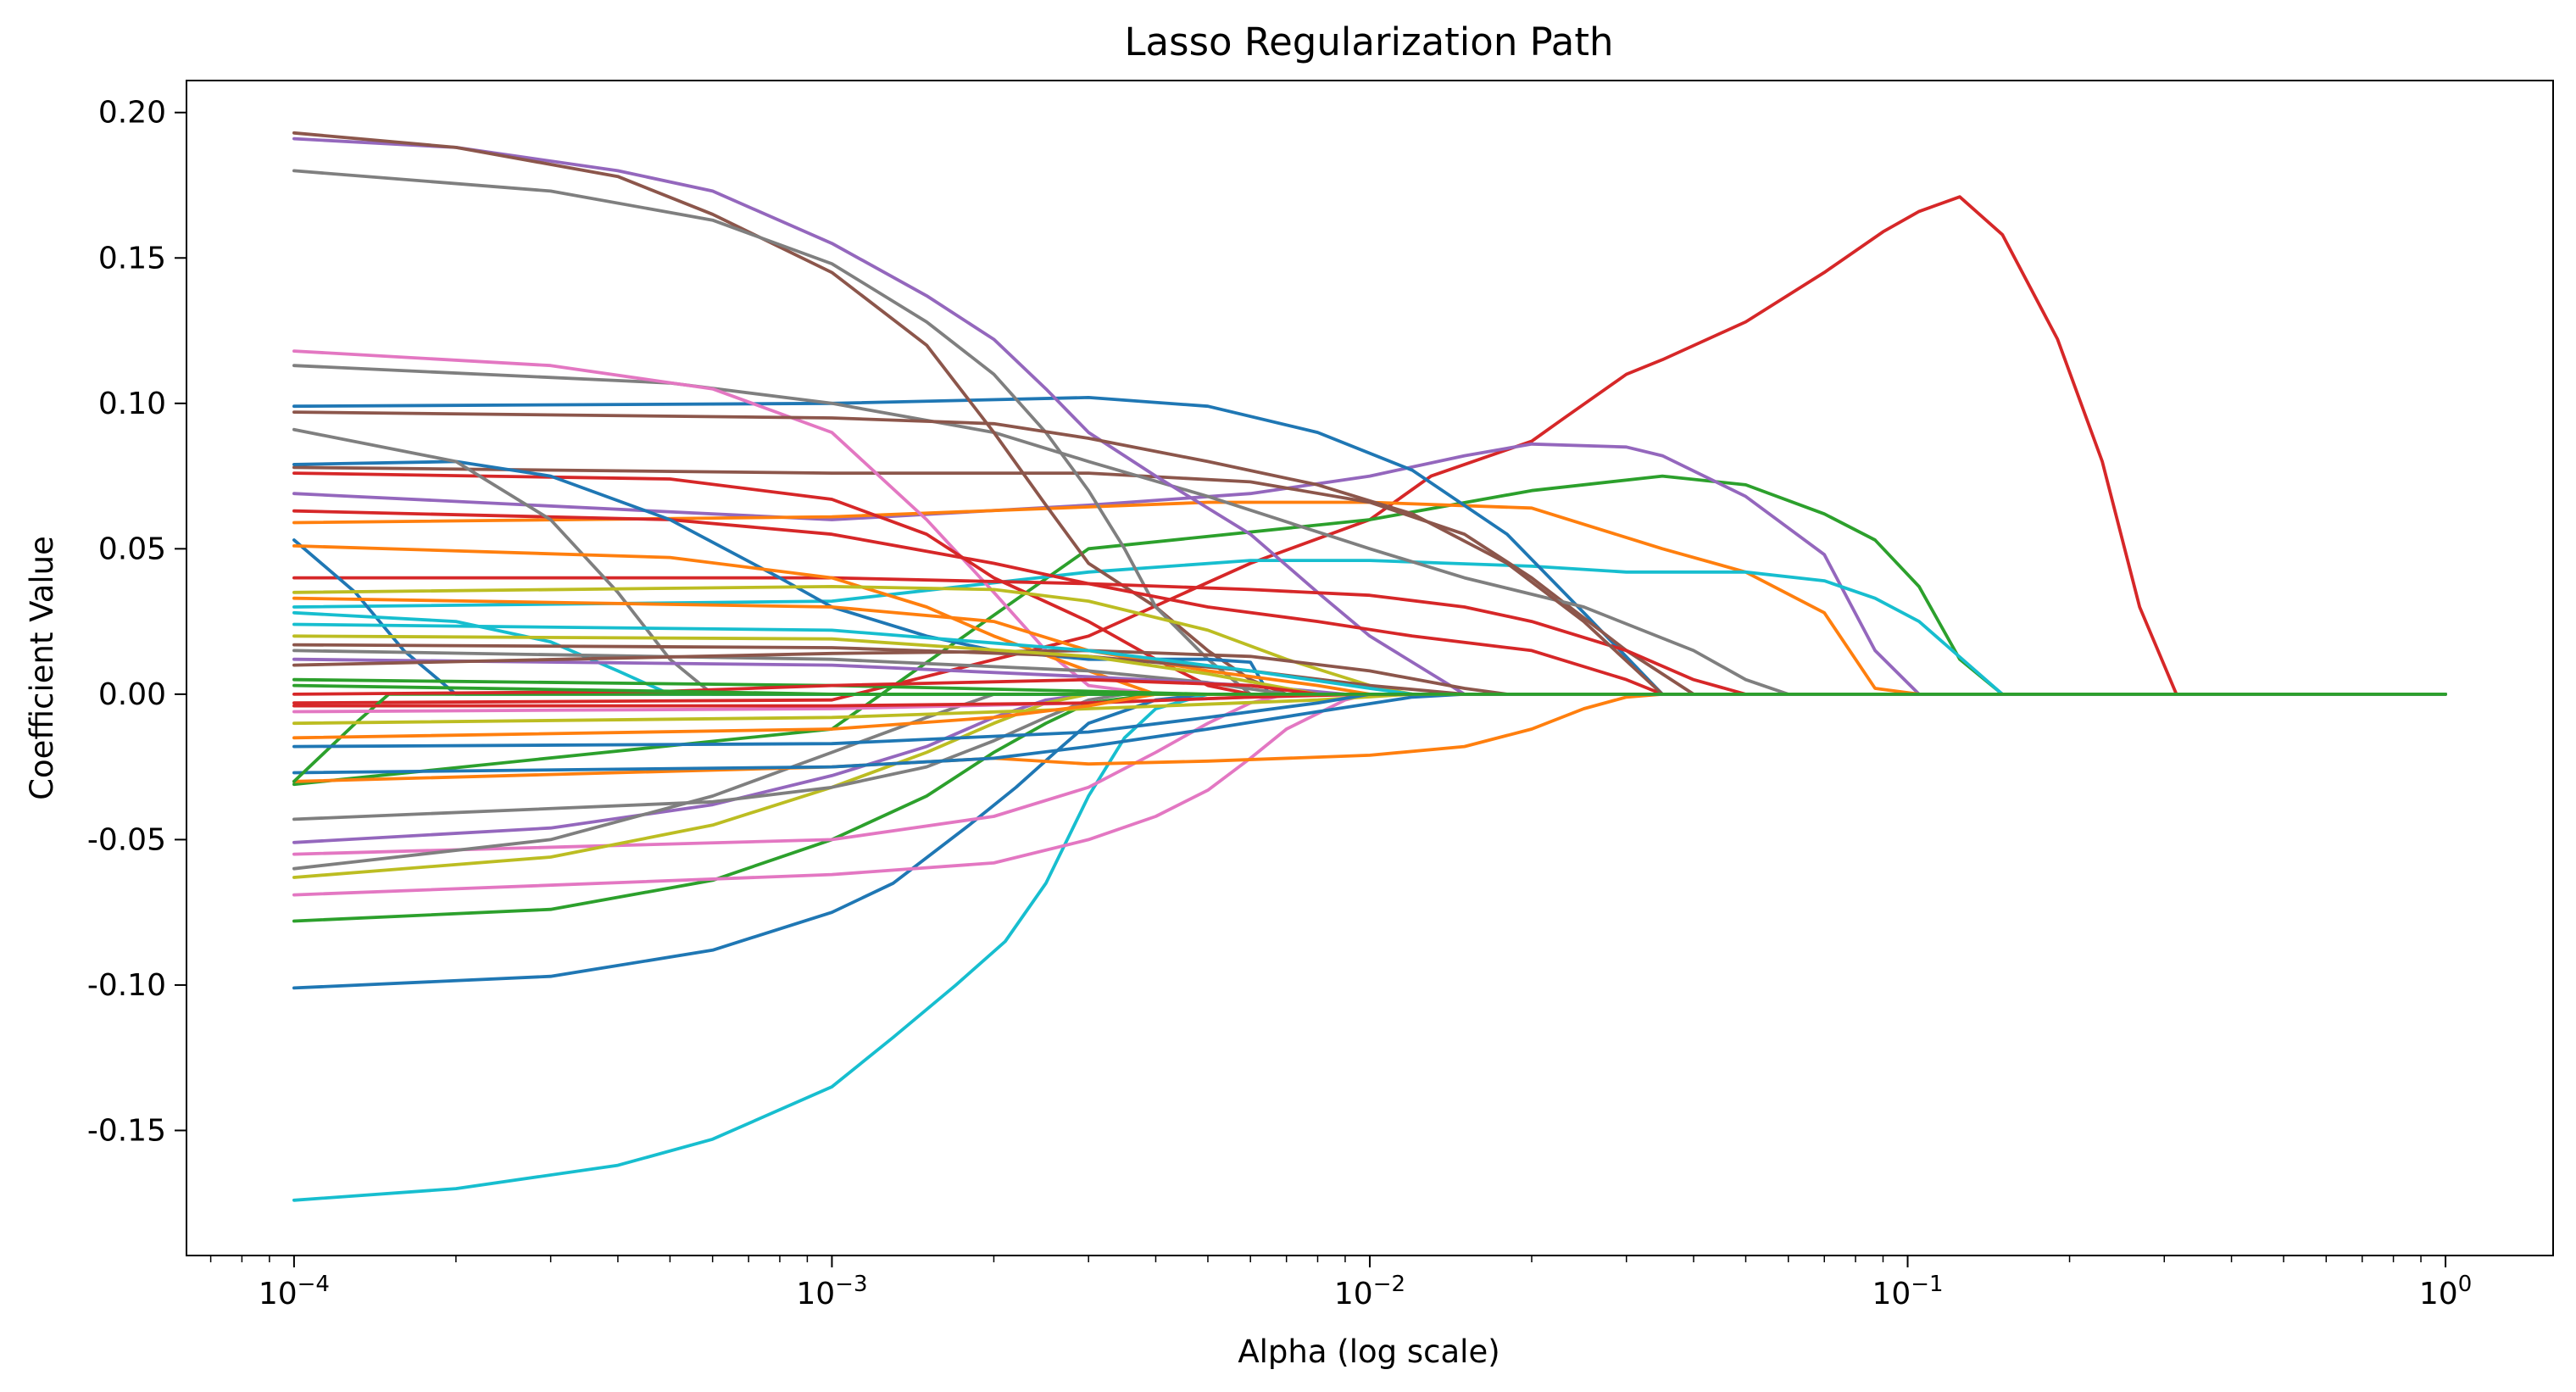 The height and width of the screenshot is (1392, 2576). I want to click on chart-title: Lasso Regularization Path, so click(1368, 41).